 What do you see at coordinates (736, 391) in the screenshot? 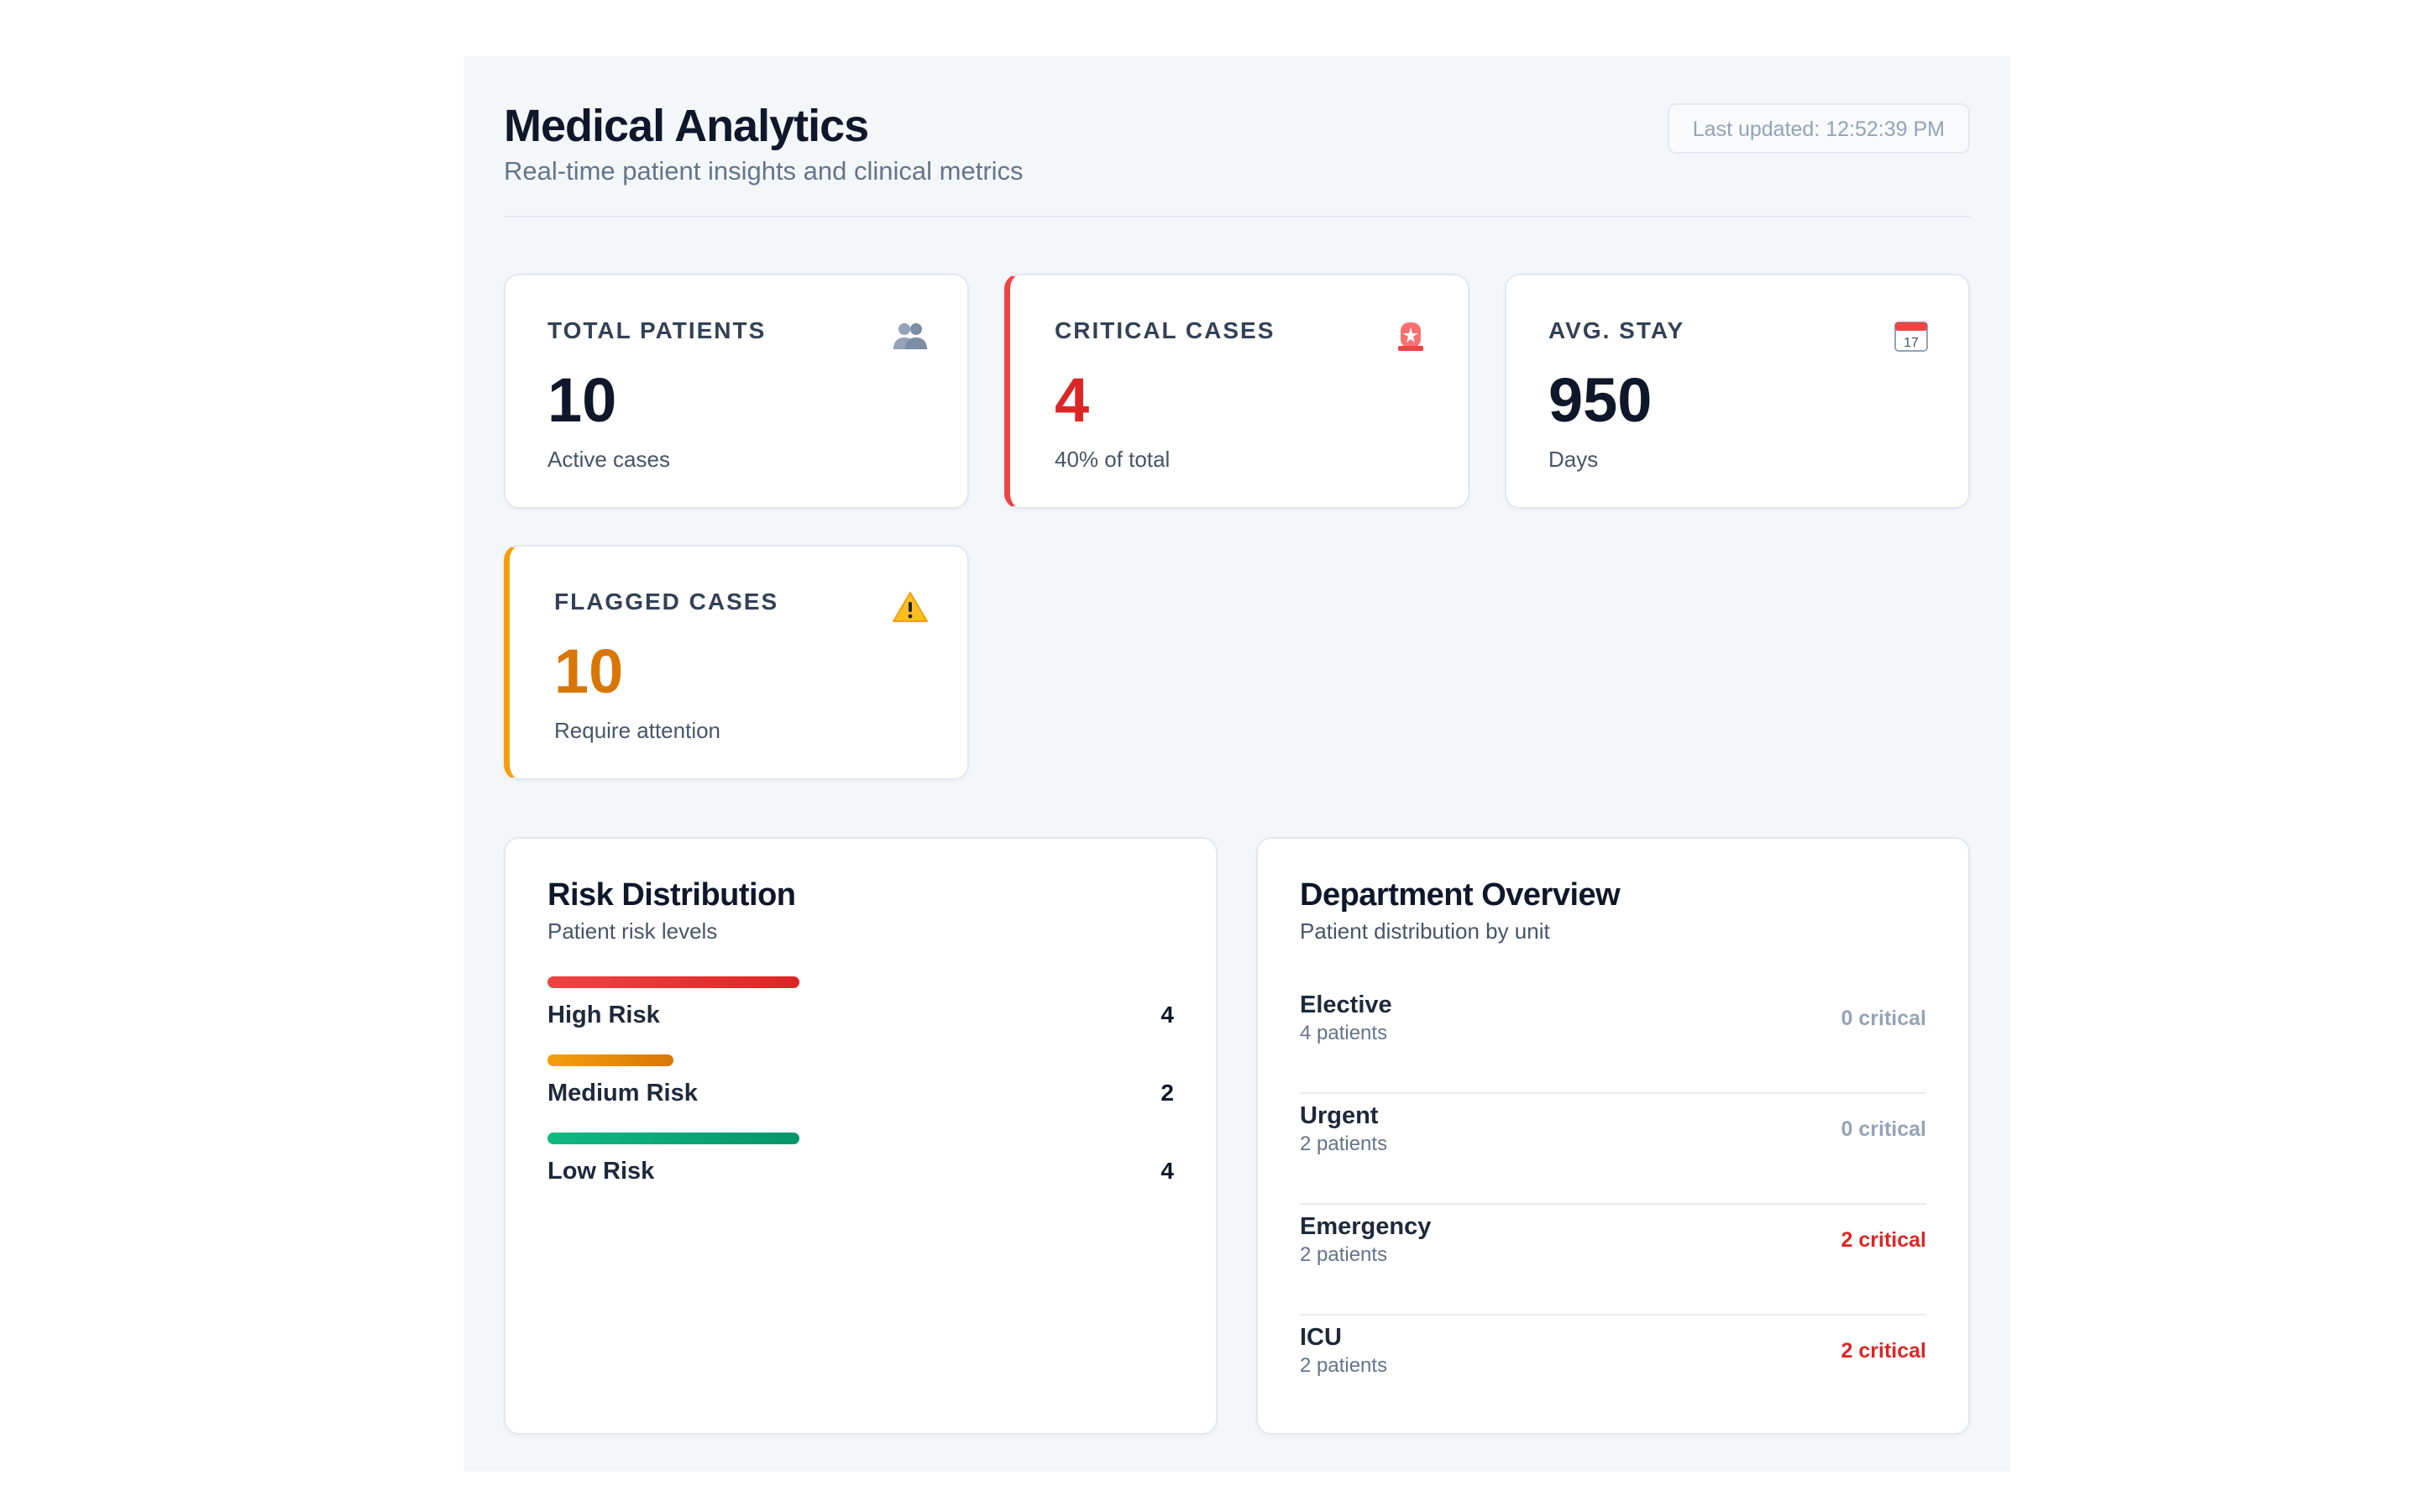
I see `stat-card-total-patients: TOTAL PATIENTS 10 Active cases` at bounding box center [736, 391].